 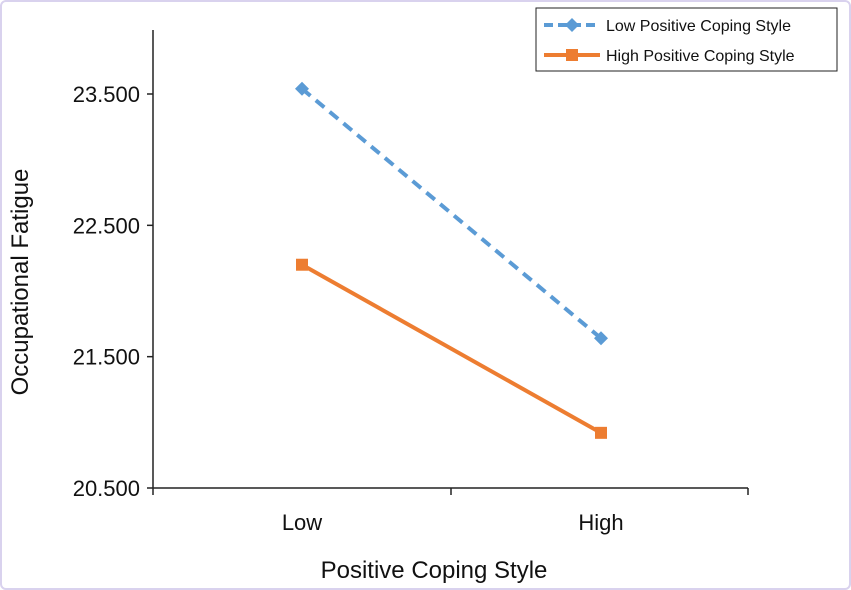 I want to click on x-axis-title: Positive Coping Style, so click(x=434, y=570).